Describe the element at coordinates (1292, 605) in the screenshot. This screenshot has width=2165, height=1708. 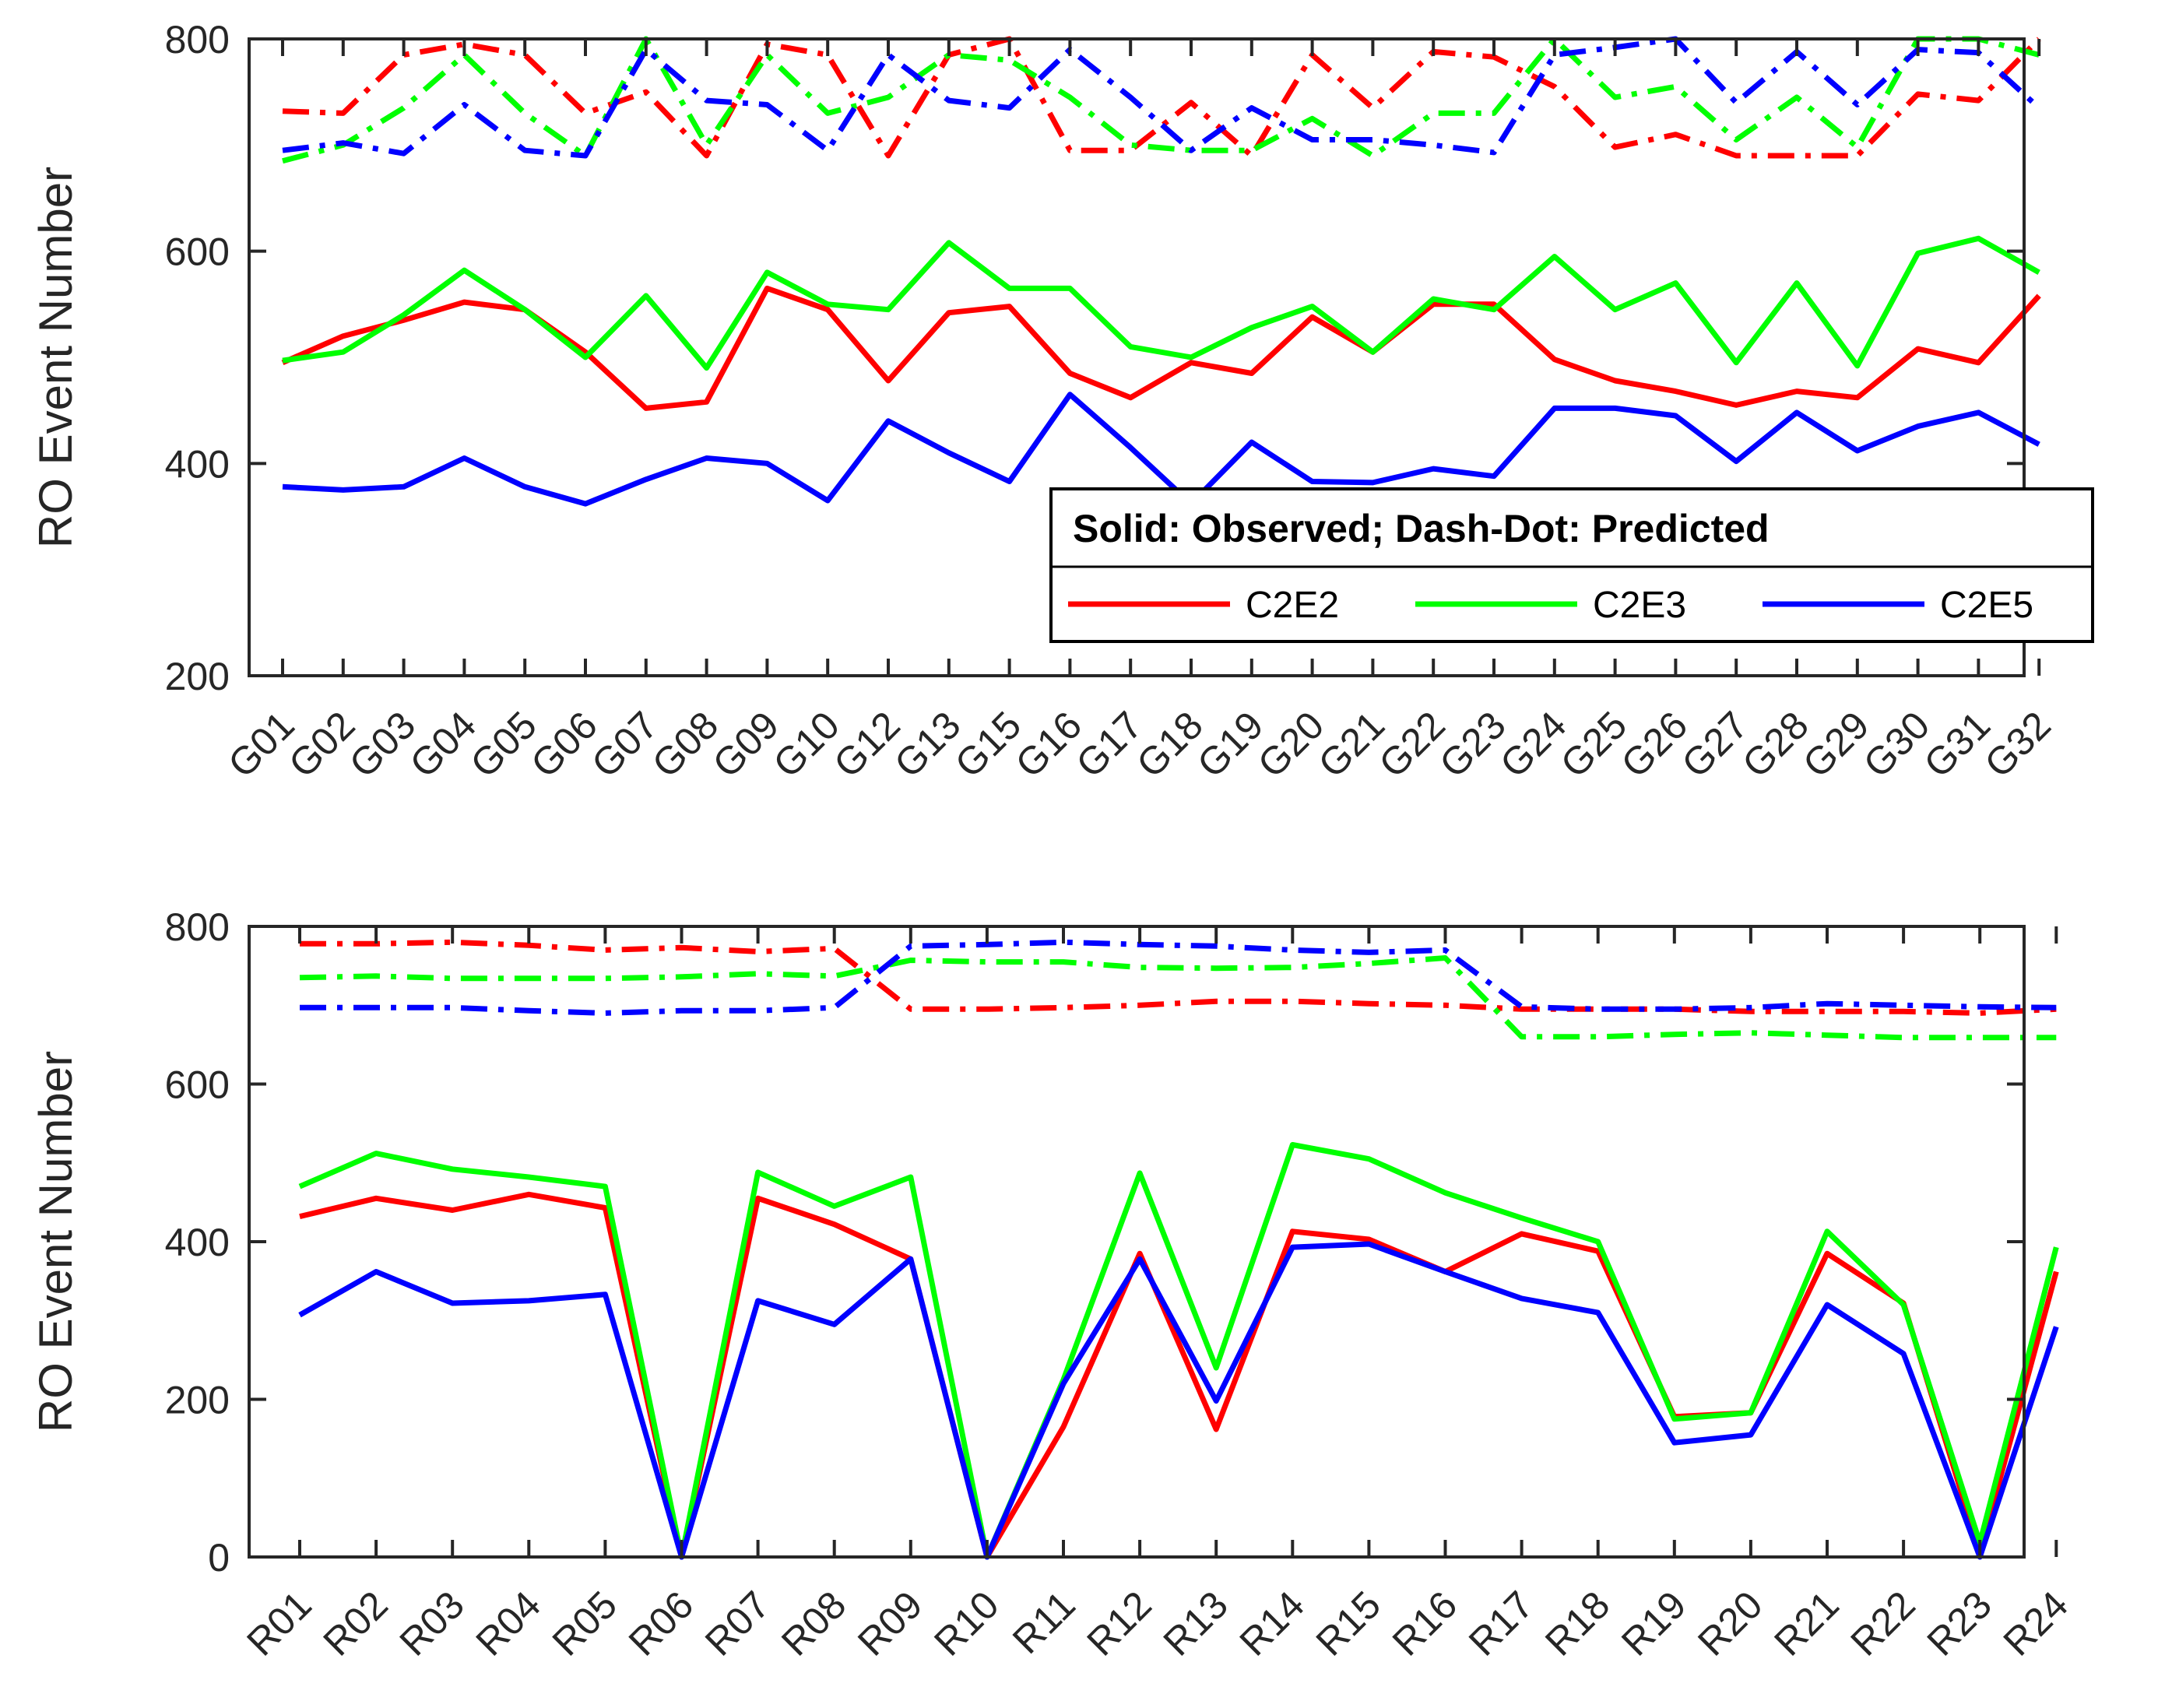
I see `legend-label: C2E2` at that location.